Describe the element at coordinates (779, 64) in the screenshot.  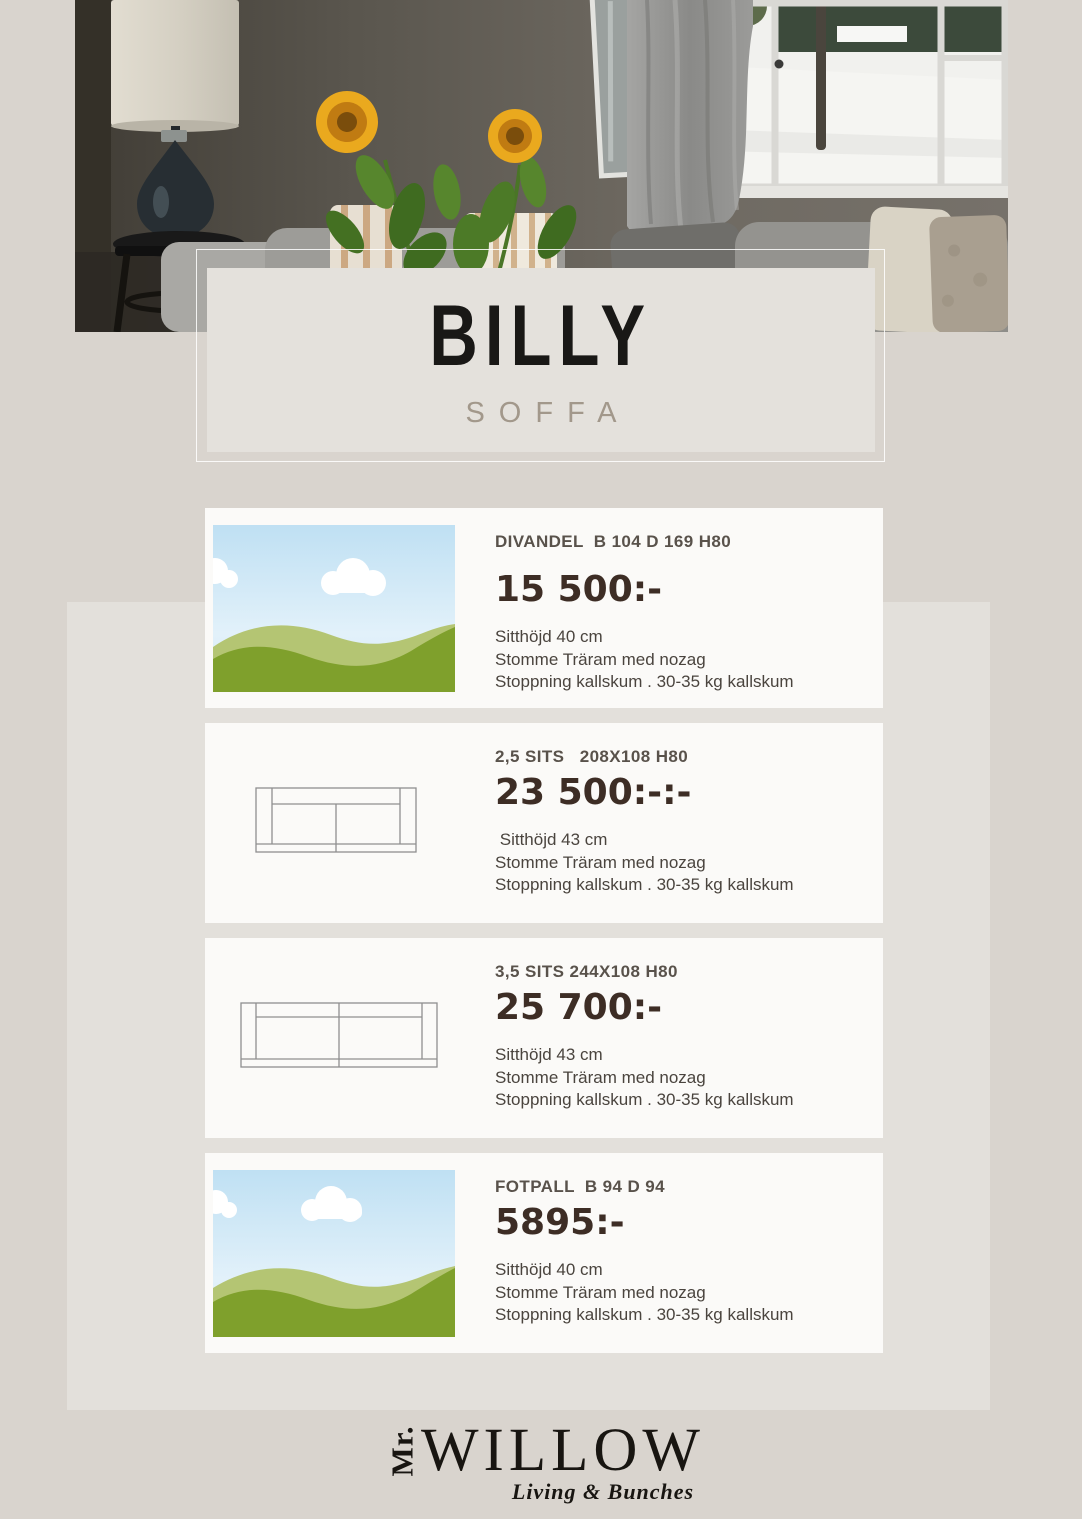
I see `window-handle` at that location.